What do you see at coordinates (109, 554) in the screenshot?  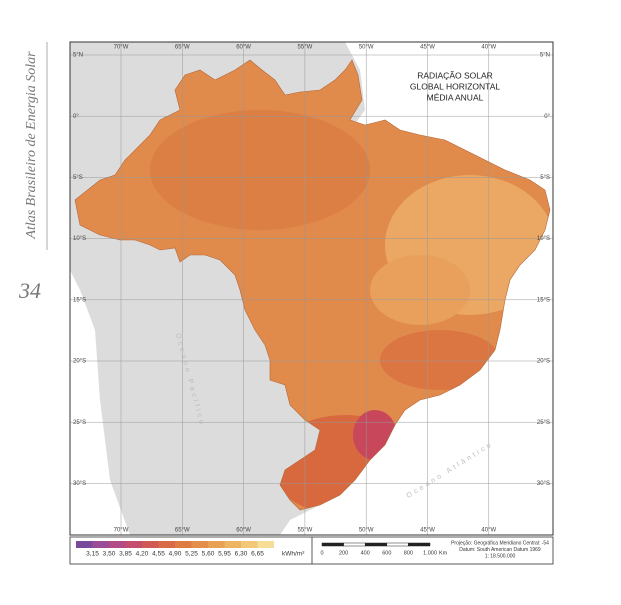 I see `legend-class: 3,50` at bounding box center [109, 554].